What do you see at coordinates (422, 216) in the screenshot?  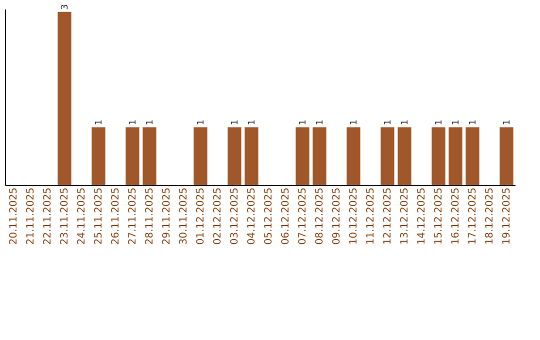 I see `x-tick-label: 14.12.2025` at bounding box center [422, 216].